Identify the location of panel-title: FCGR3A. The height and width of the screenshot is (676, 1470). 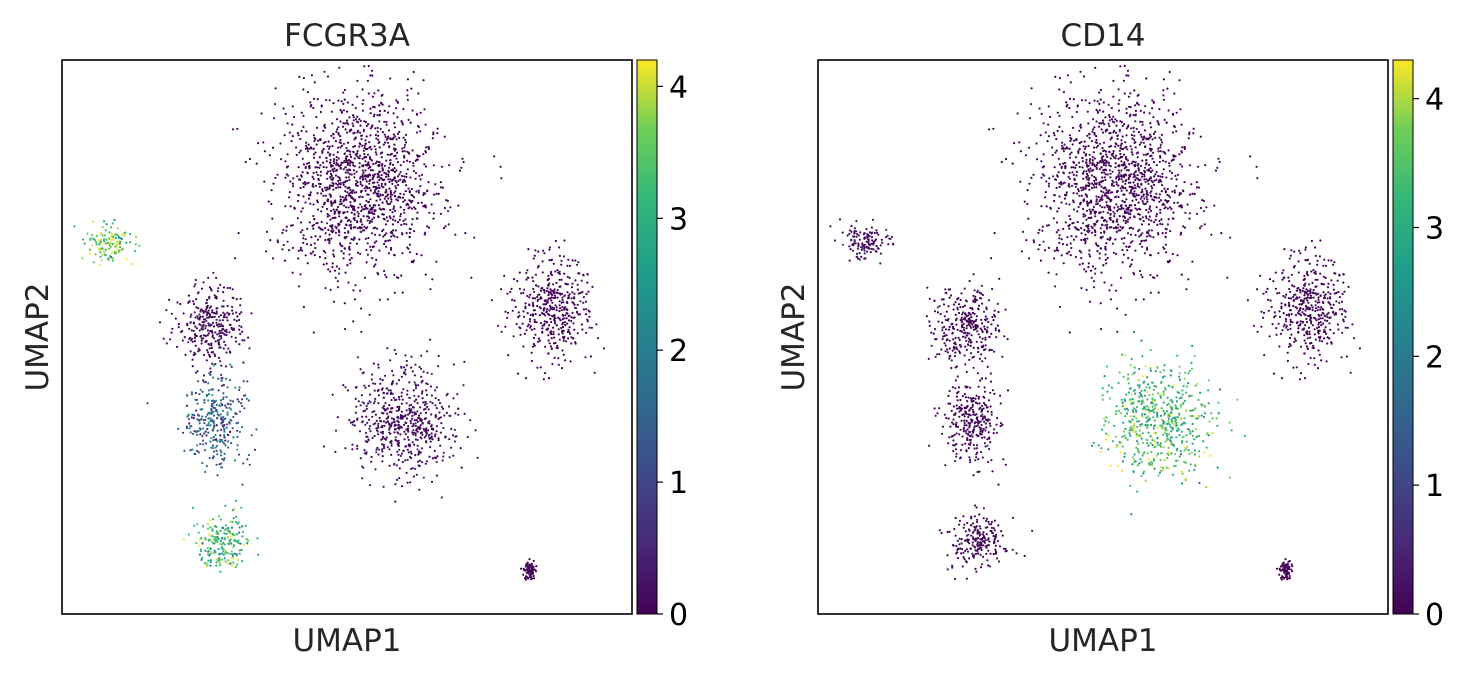
(347, 36).